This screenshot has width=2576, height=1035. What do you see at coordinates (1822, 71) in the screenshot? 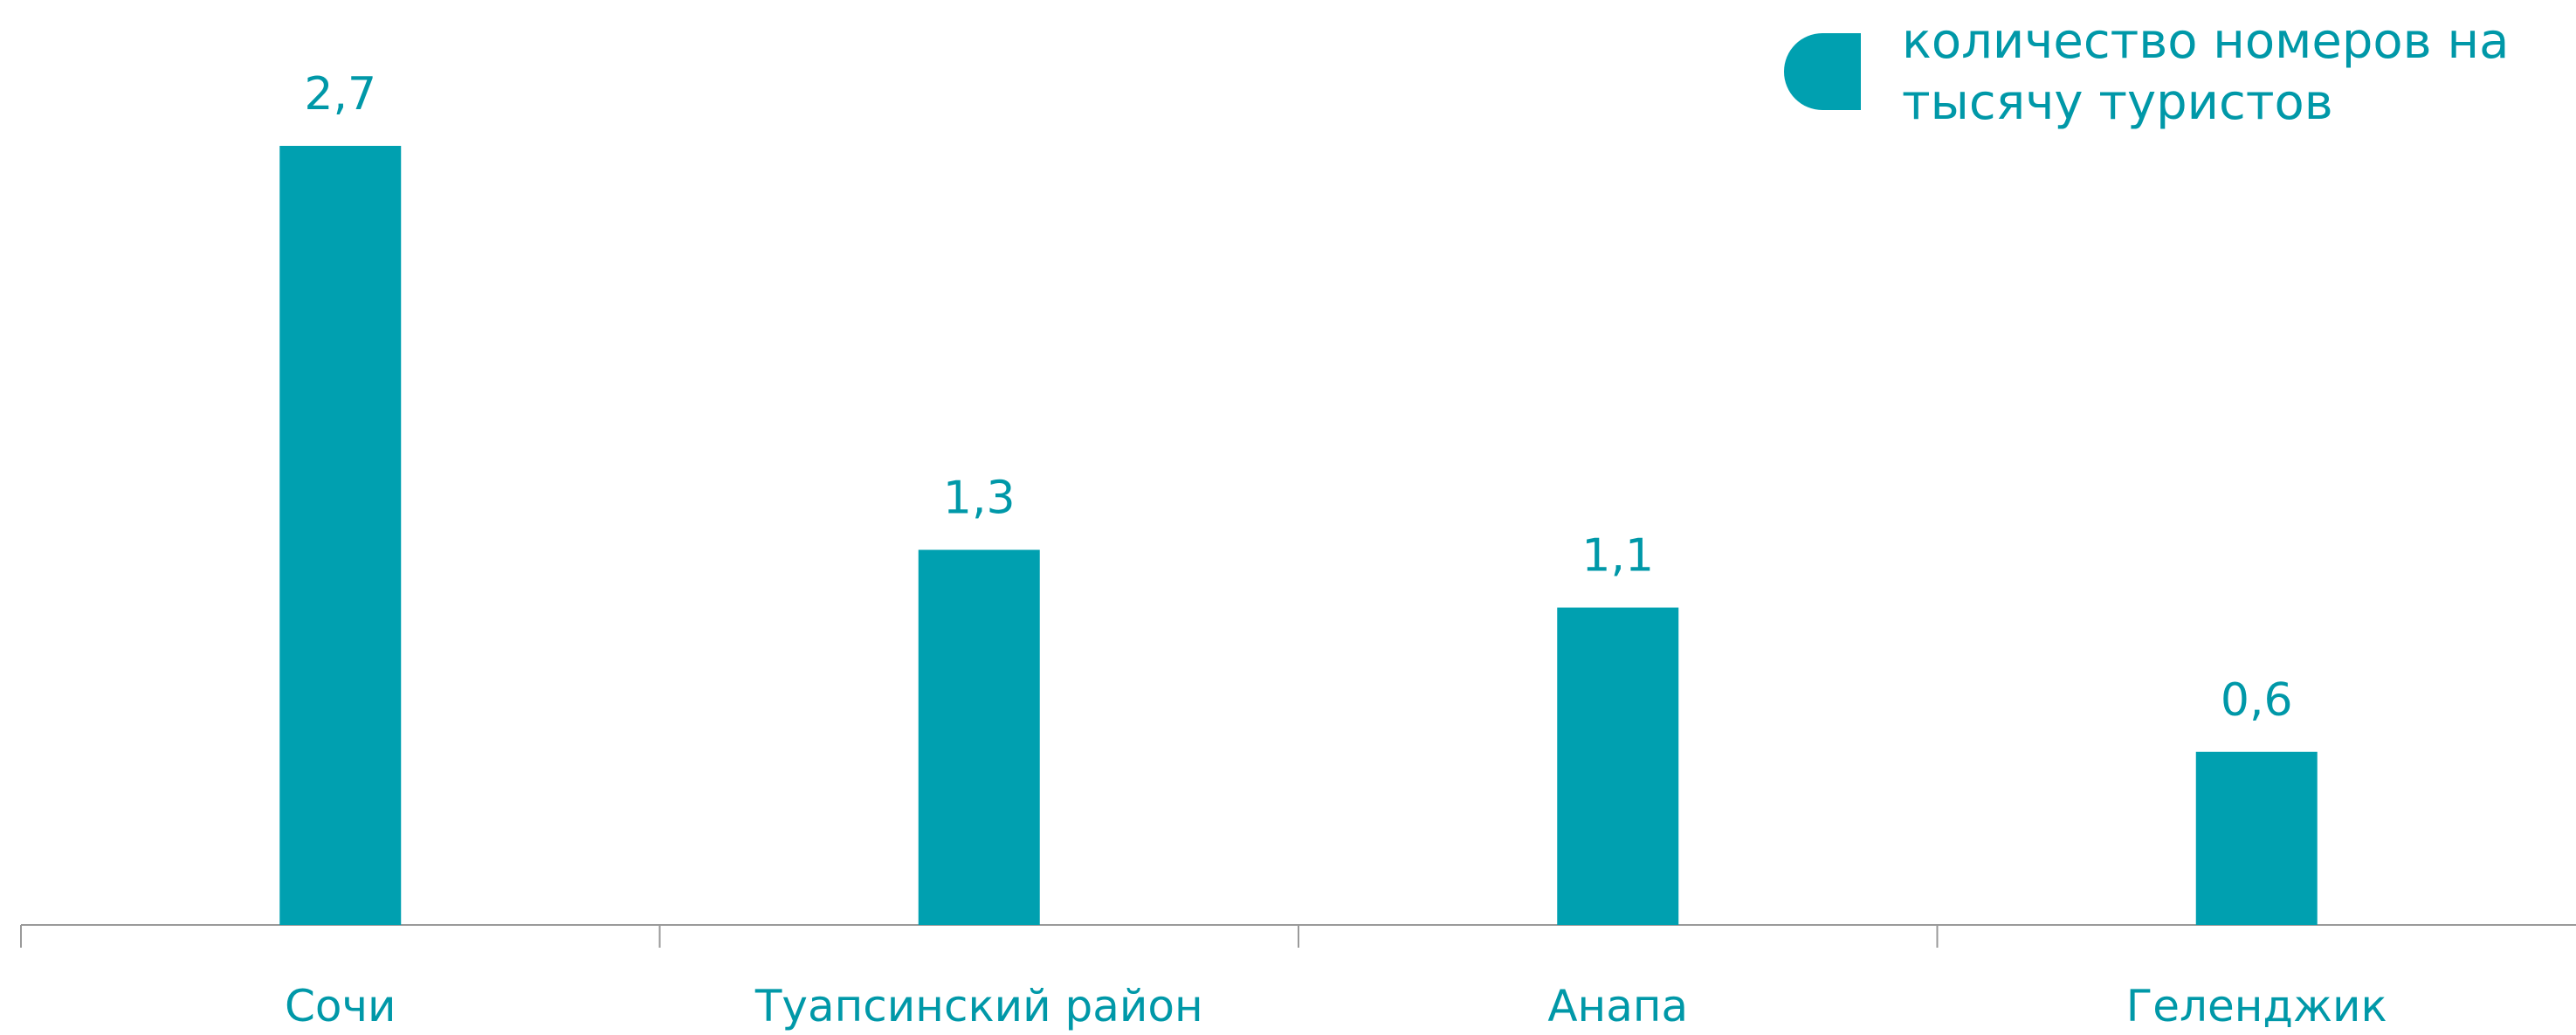
I see `legend-swatch` at bounding box center [1822, 71].